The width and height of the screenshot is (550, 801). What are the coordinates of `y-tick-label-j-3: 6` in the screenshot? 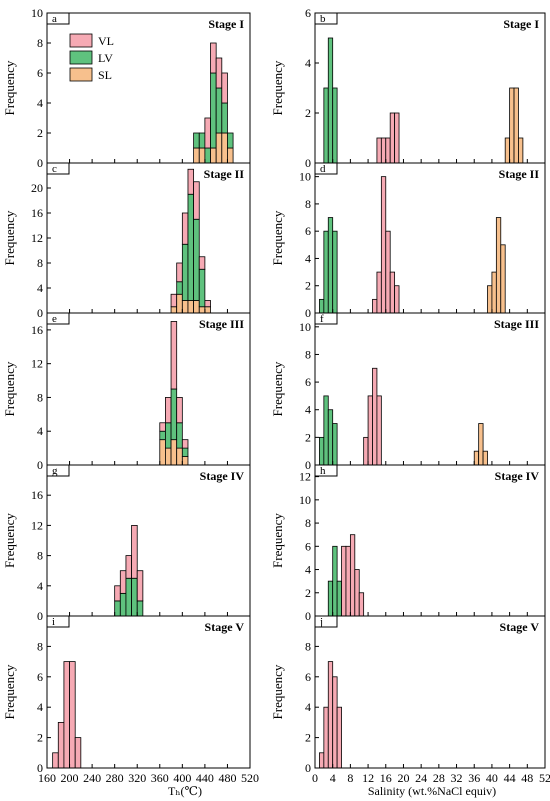 It's located at (308, 677).